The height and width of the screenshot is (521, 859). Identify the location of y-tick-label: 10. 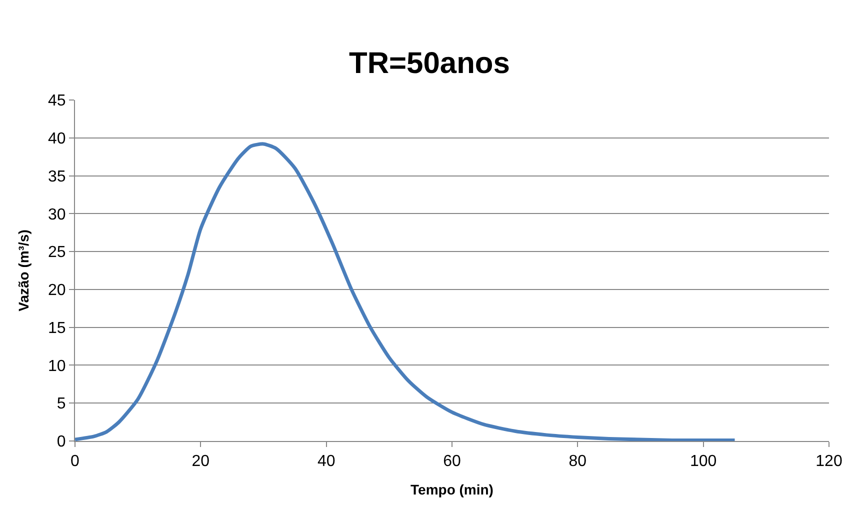
(57, 366).